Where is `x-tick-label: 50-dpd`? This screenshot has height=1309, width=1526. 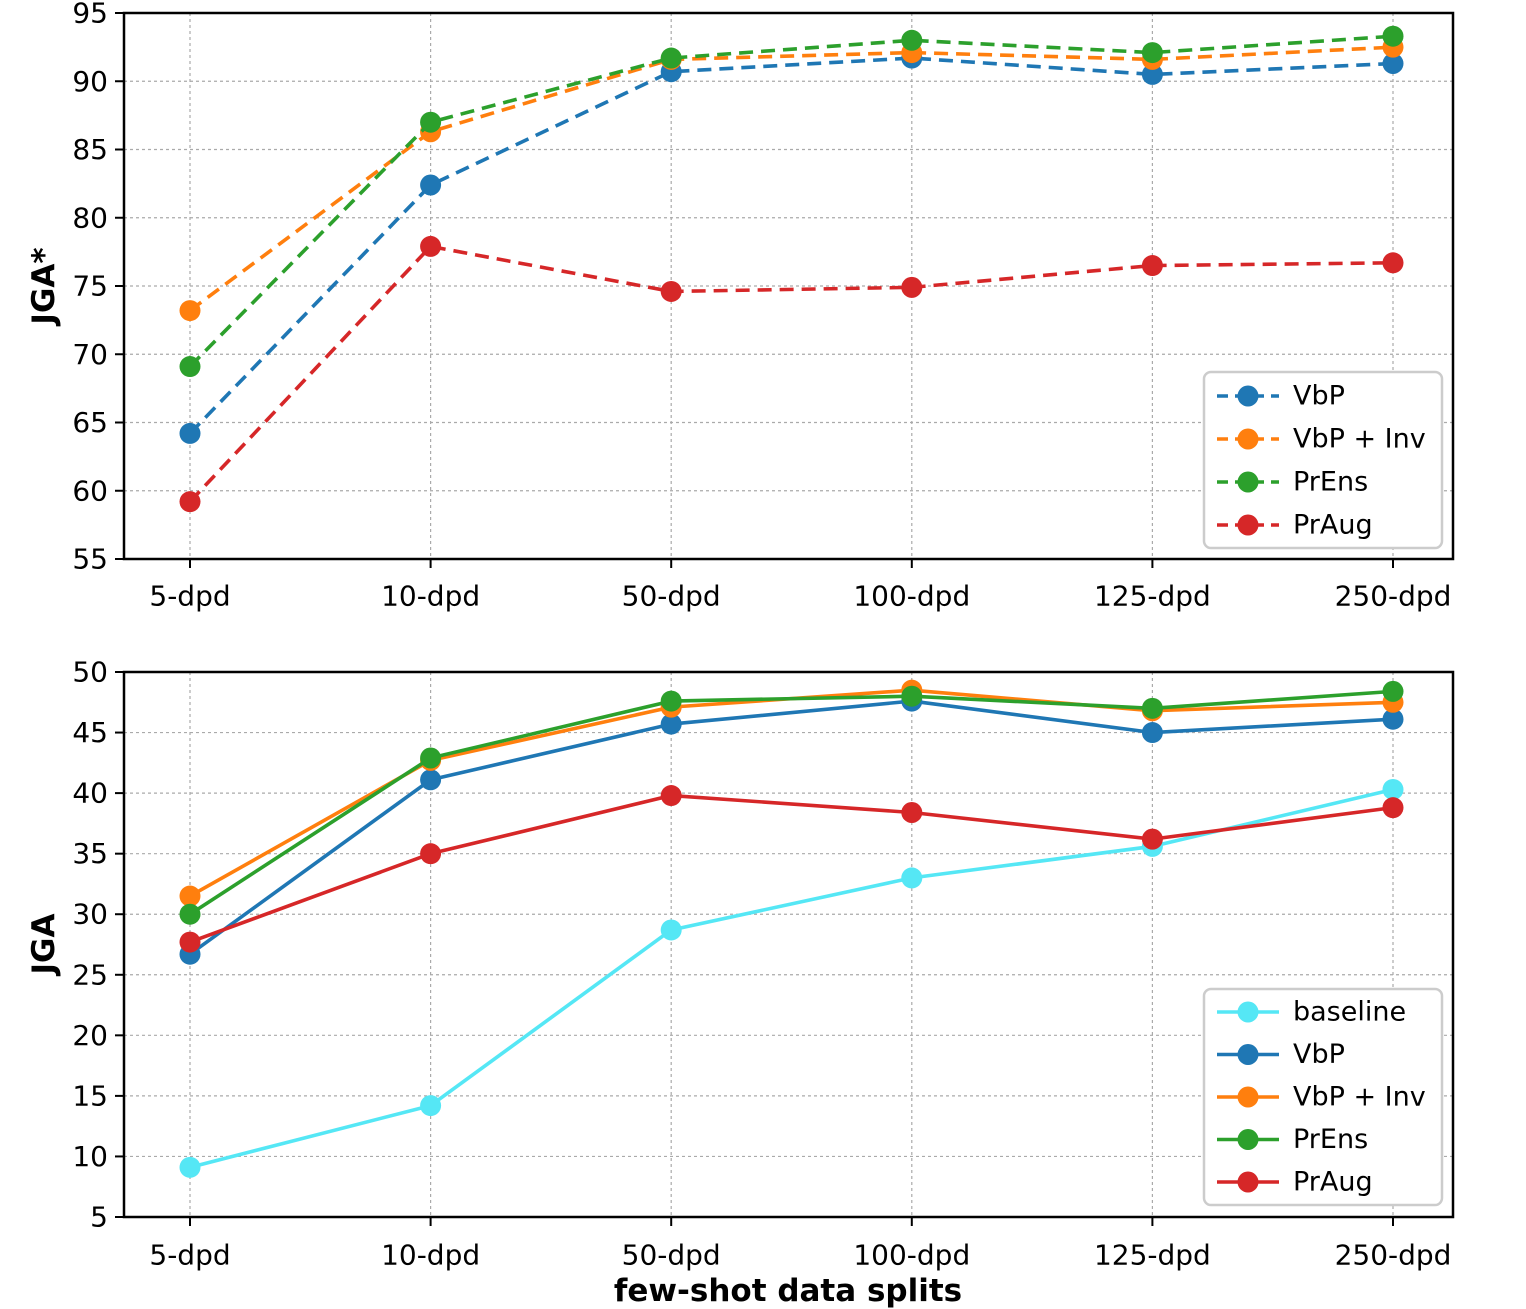
x-tick-label: 50-dpd is located at coordinates (671, 596).